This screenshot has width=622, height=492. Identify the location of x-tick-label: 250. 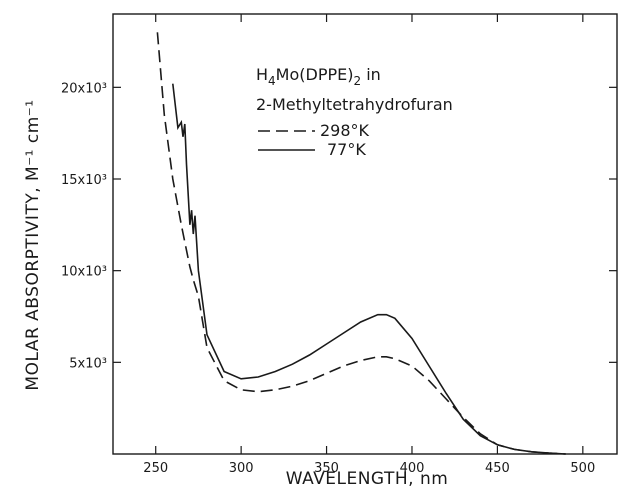
(155, 468).